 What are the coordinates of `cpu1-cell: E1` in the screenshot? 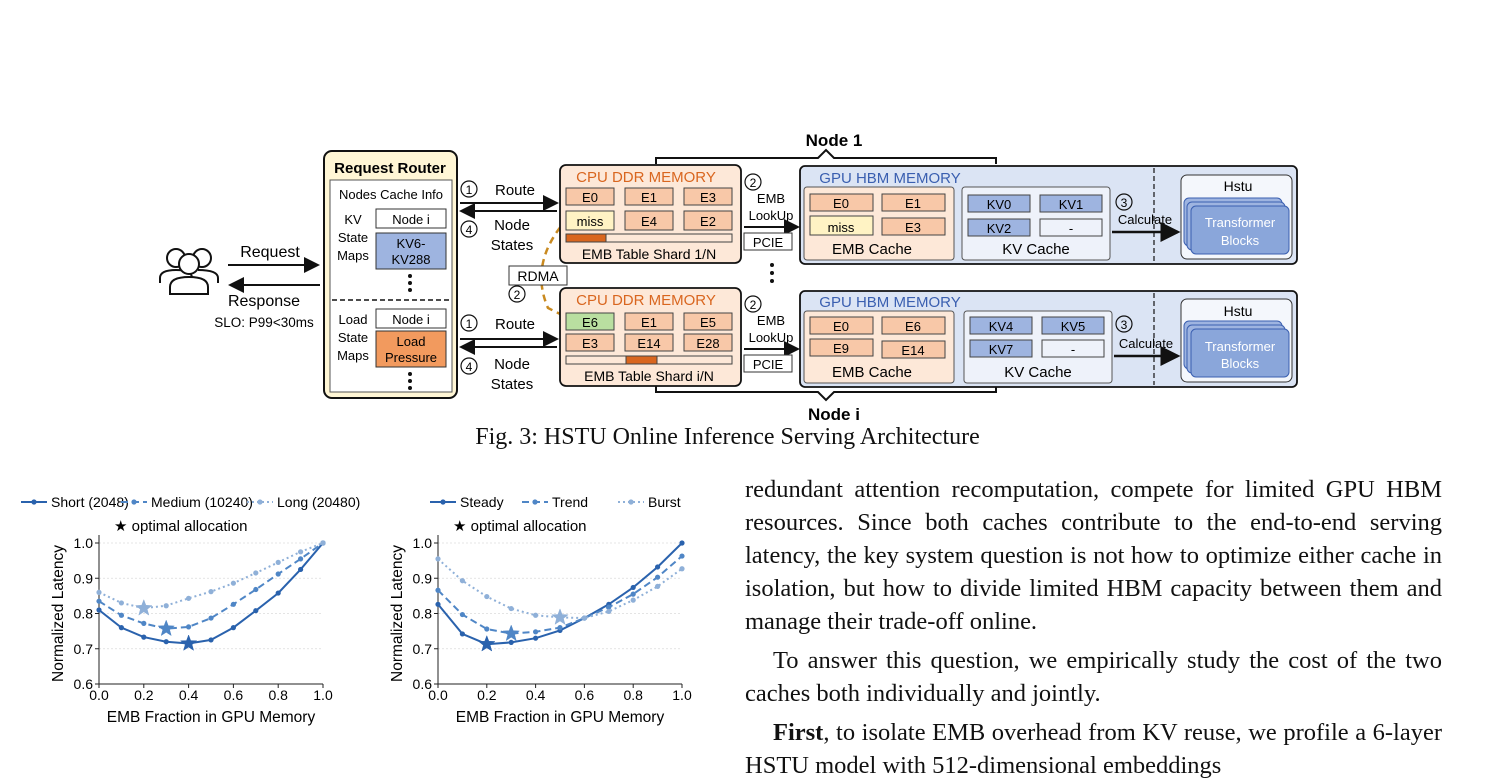 It's located at (649, 197).